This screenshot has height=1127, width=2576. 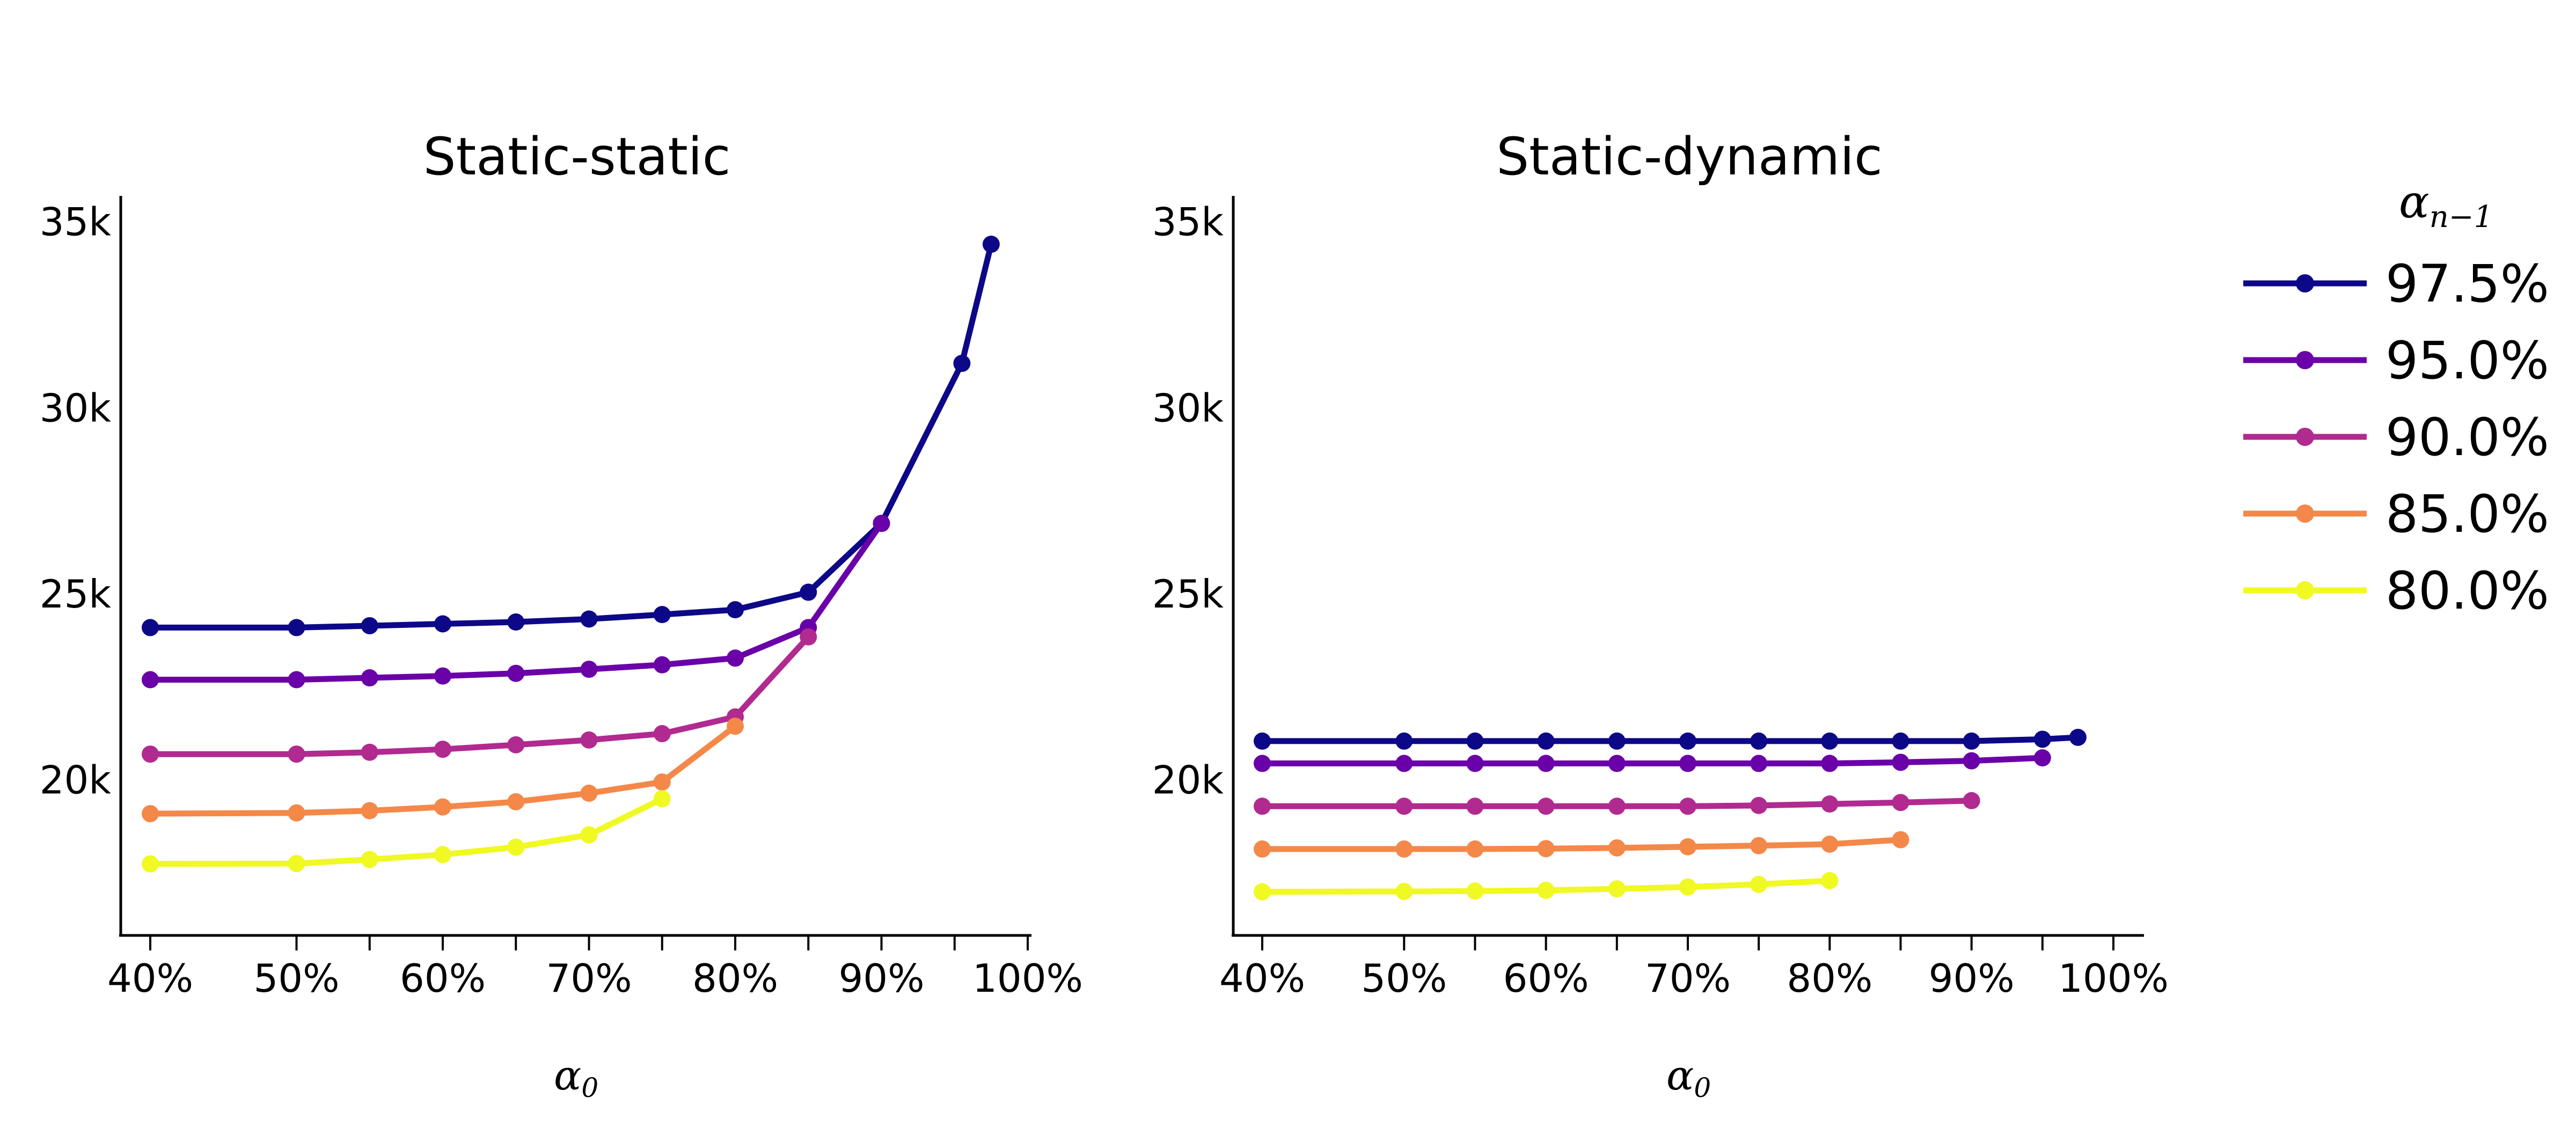 I want to click on x-tick-label-right: 80%, so click(x=1829, y=978).